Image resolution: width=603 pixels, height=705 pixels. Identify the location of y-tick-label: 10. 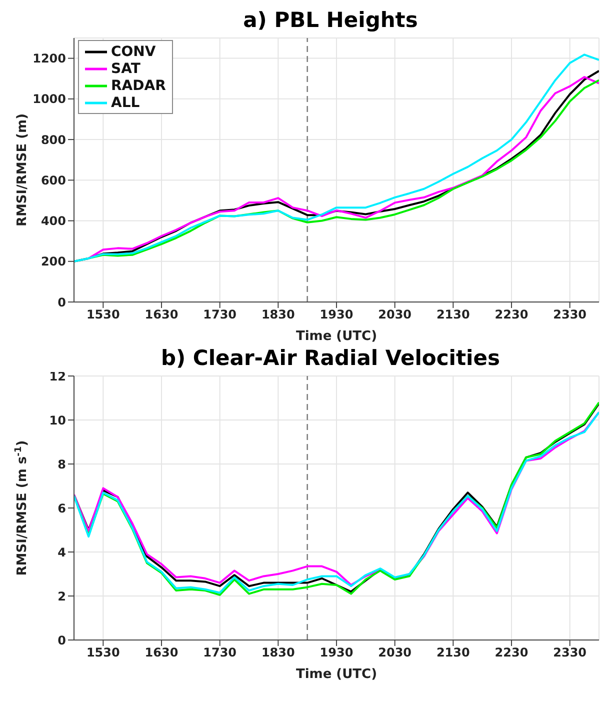
(57, 420).